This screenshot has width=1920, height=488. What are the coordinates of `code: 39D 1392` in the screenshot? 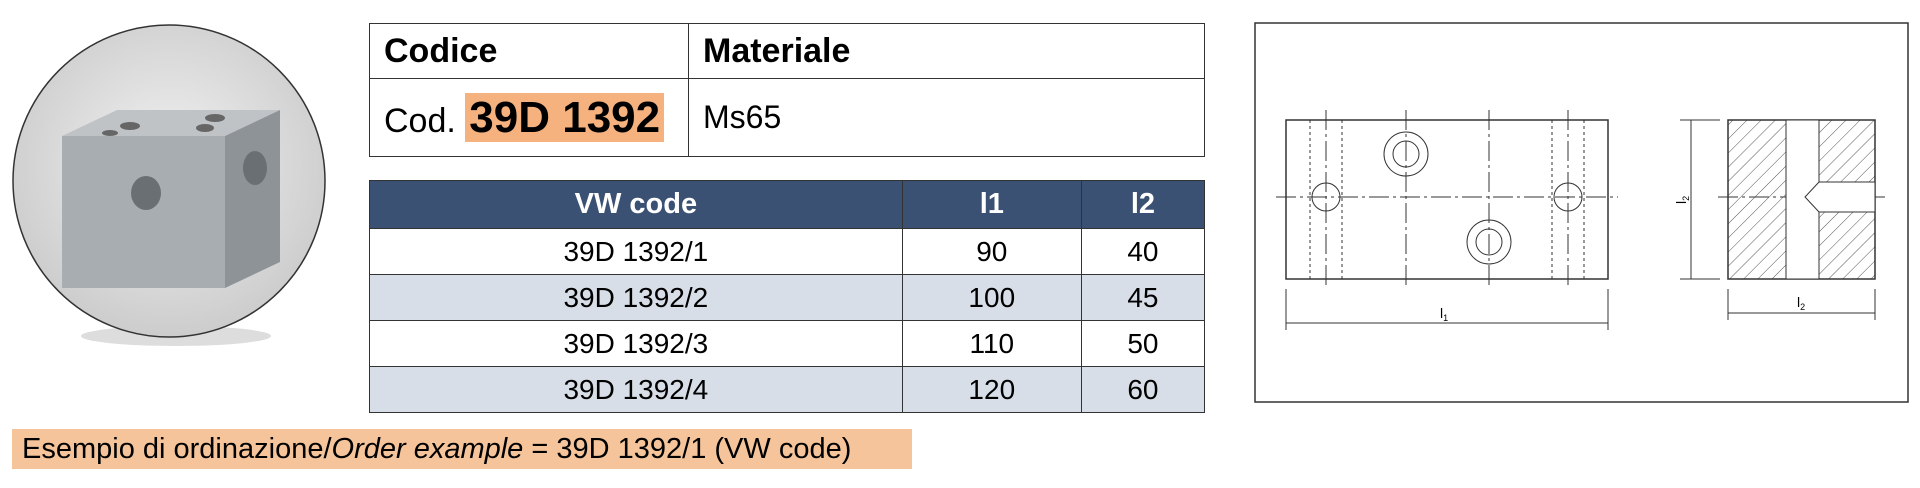 It's located at (565, 117).